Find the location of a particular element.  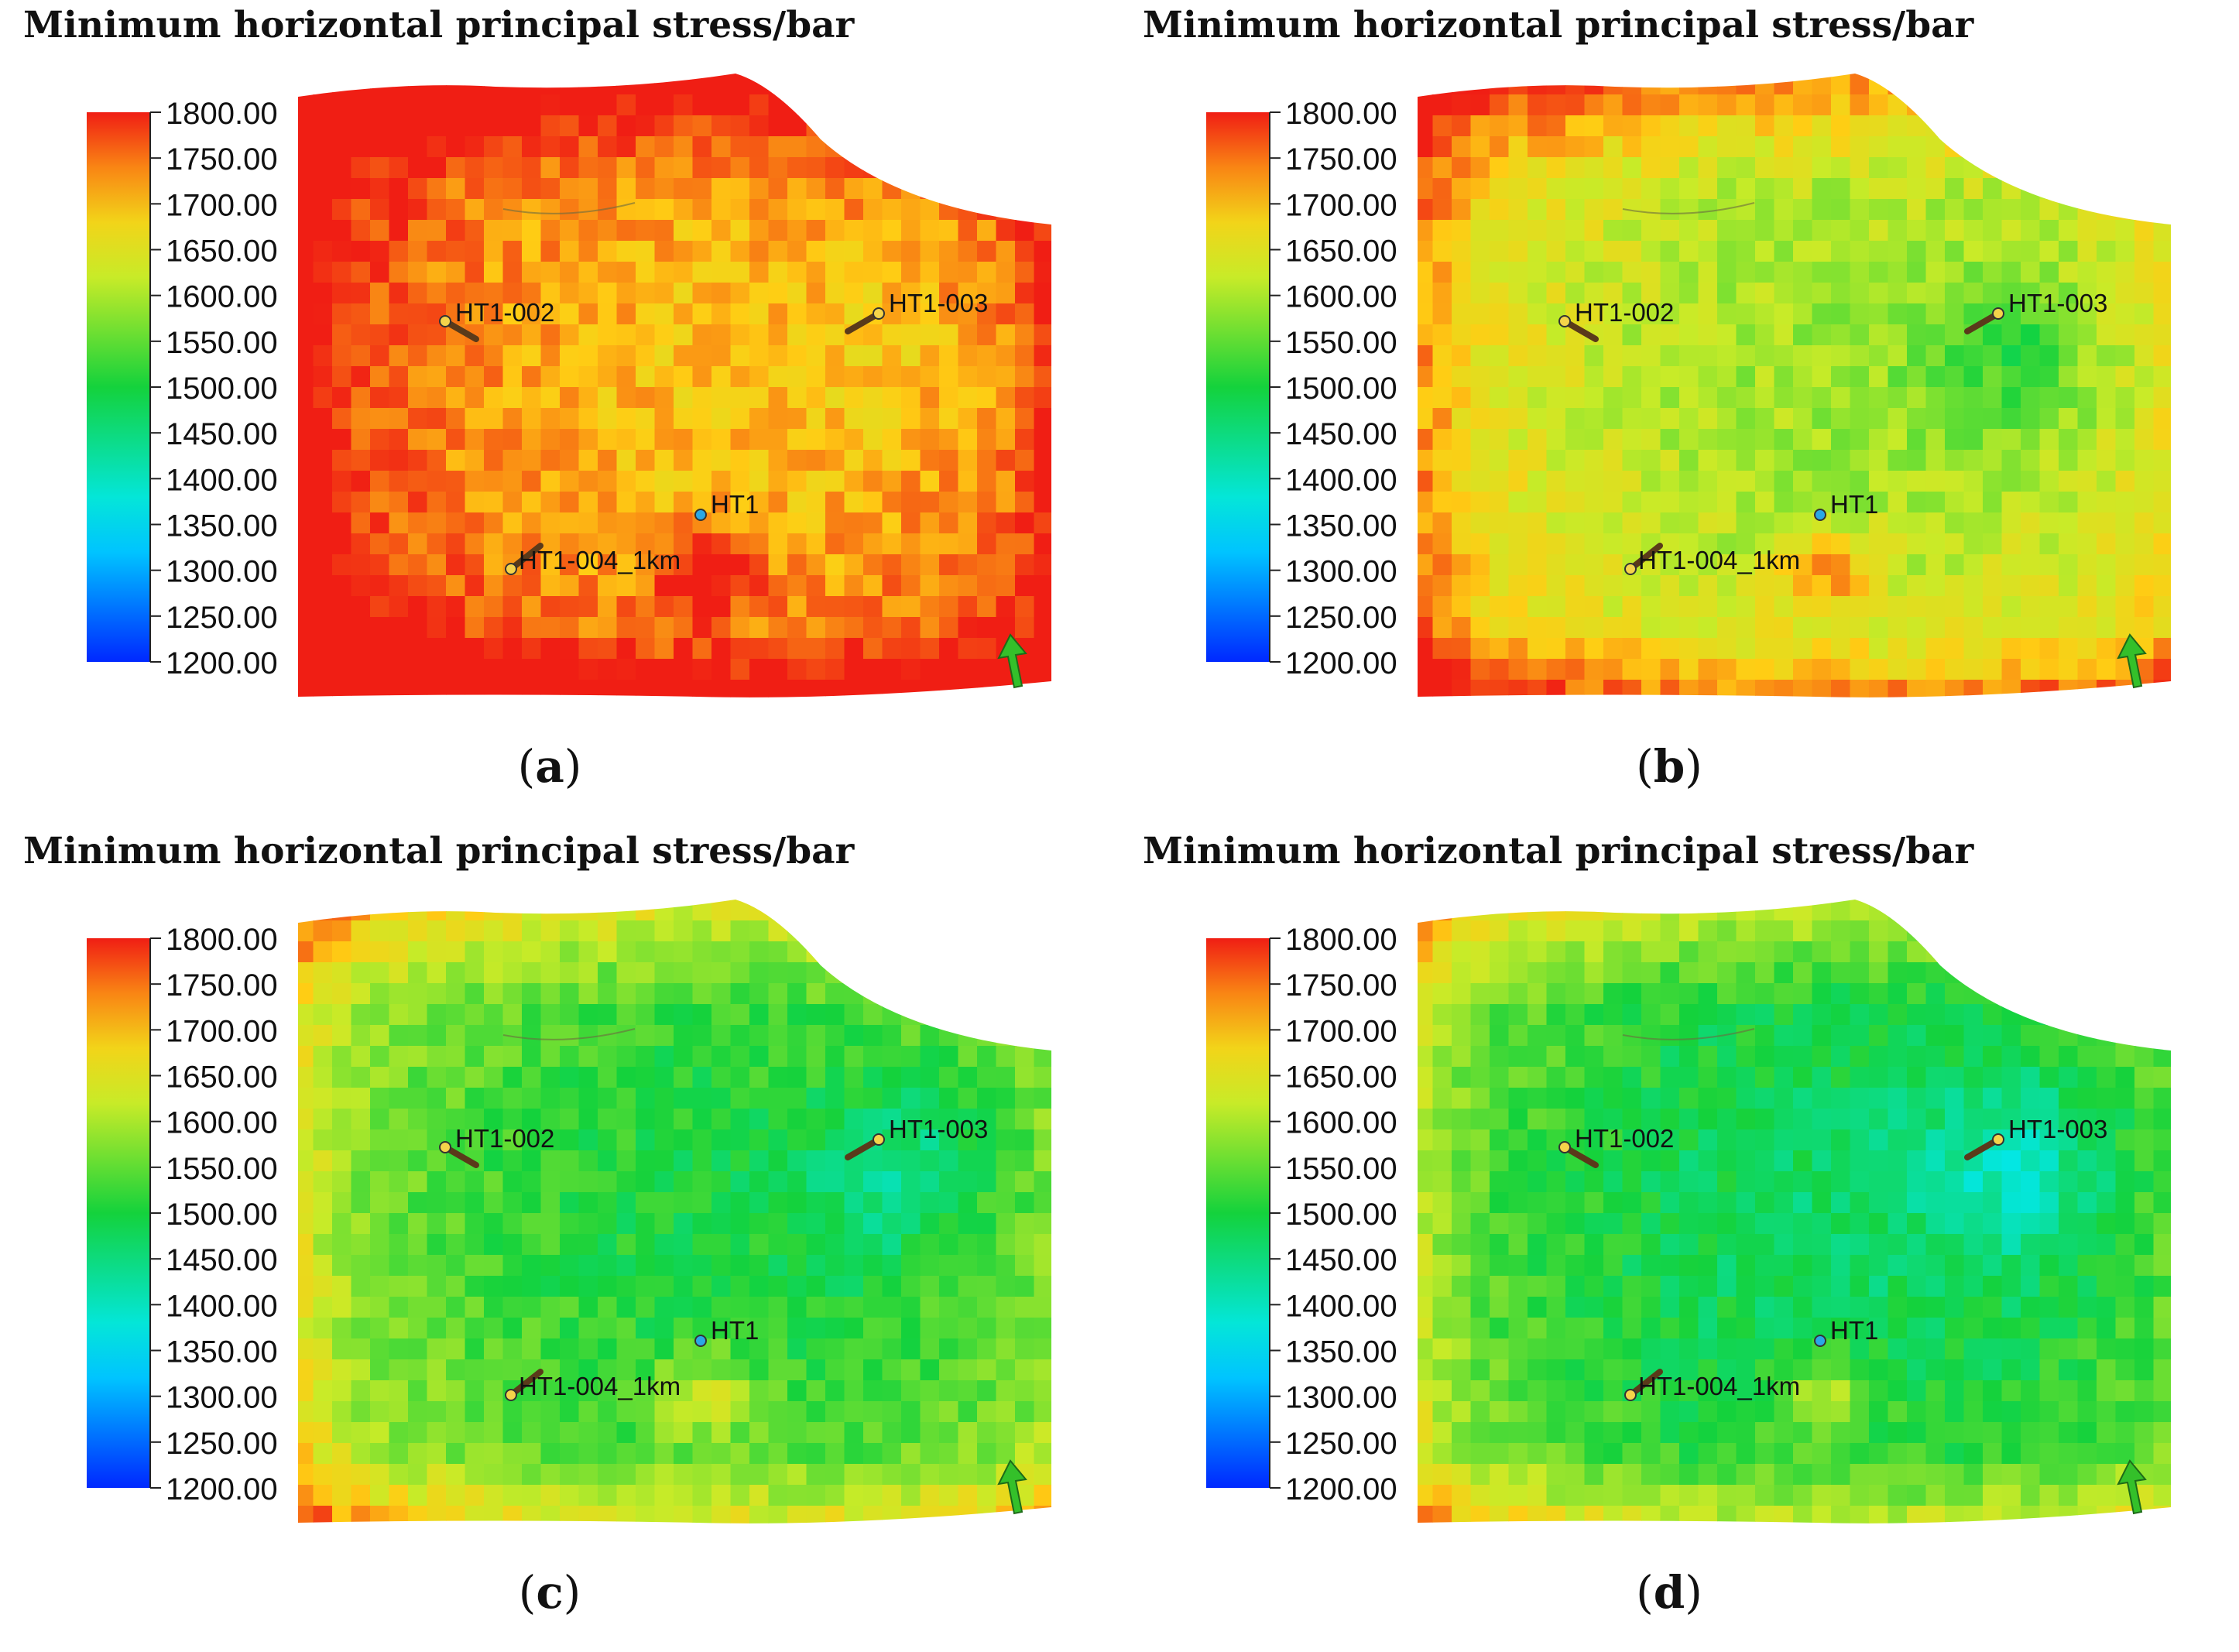

fault-trace is located at coordinates (569, 1034).